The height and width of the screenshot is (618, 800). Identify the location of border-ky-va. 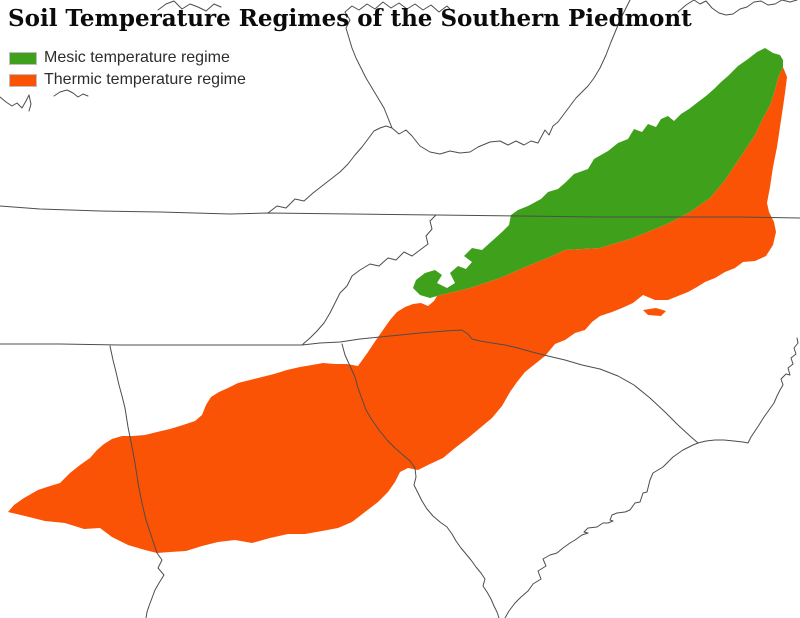
(330, 169).